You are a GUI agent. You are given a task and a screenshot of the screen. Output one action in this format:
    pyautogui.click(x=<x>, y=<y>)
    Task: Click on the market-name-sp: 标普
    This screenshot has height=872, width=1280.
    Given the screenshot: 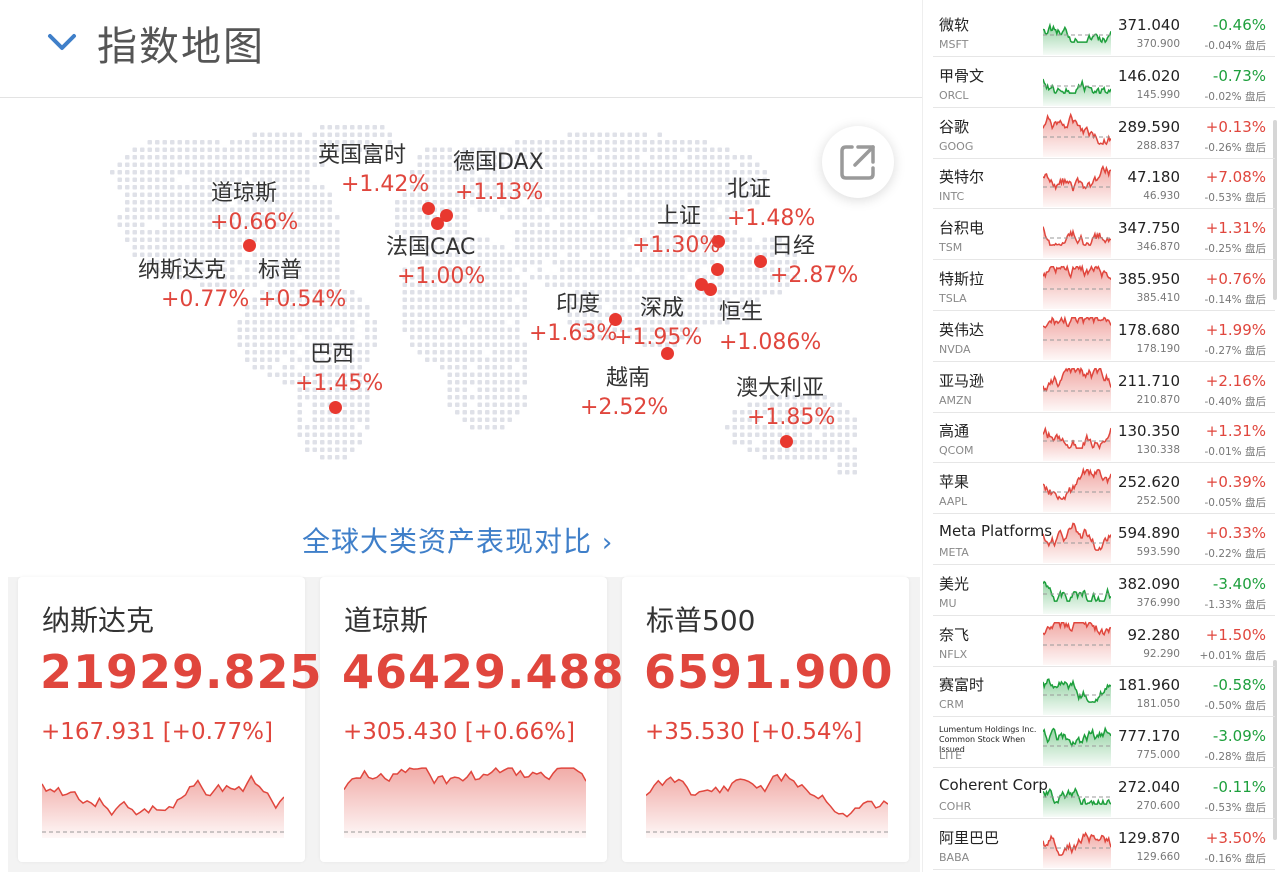 What is the action you would take?
    pyautogui.click(x=280, y=270)
    